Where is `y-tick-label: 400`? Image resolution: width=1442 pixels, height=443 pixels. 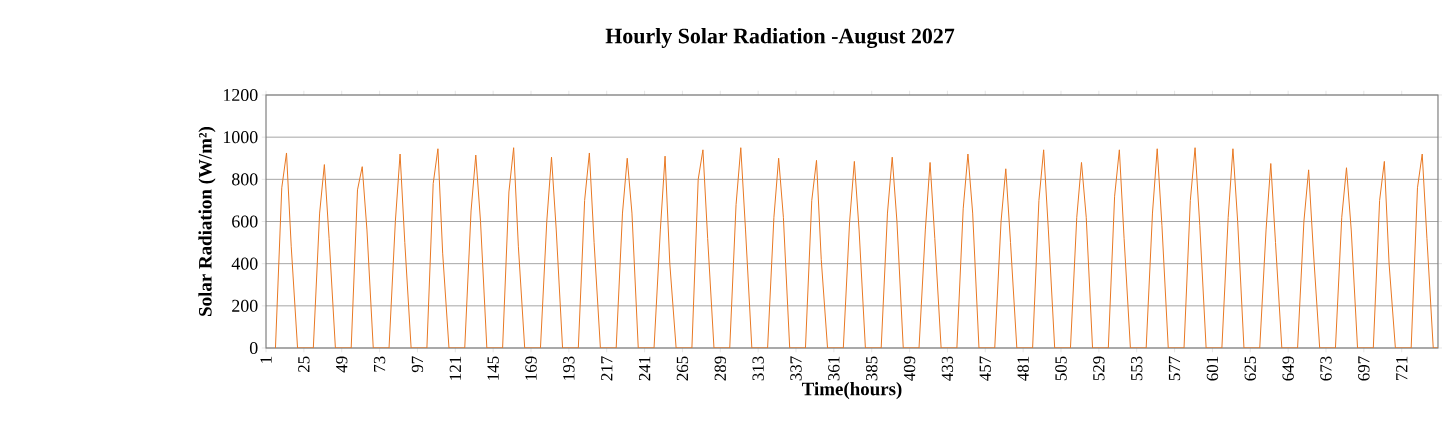 y-tick-label: 400 is located at coordinates (244, 263).